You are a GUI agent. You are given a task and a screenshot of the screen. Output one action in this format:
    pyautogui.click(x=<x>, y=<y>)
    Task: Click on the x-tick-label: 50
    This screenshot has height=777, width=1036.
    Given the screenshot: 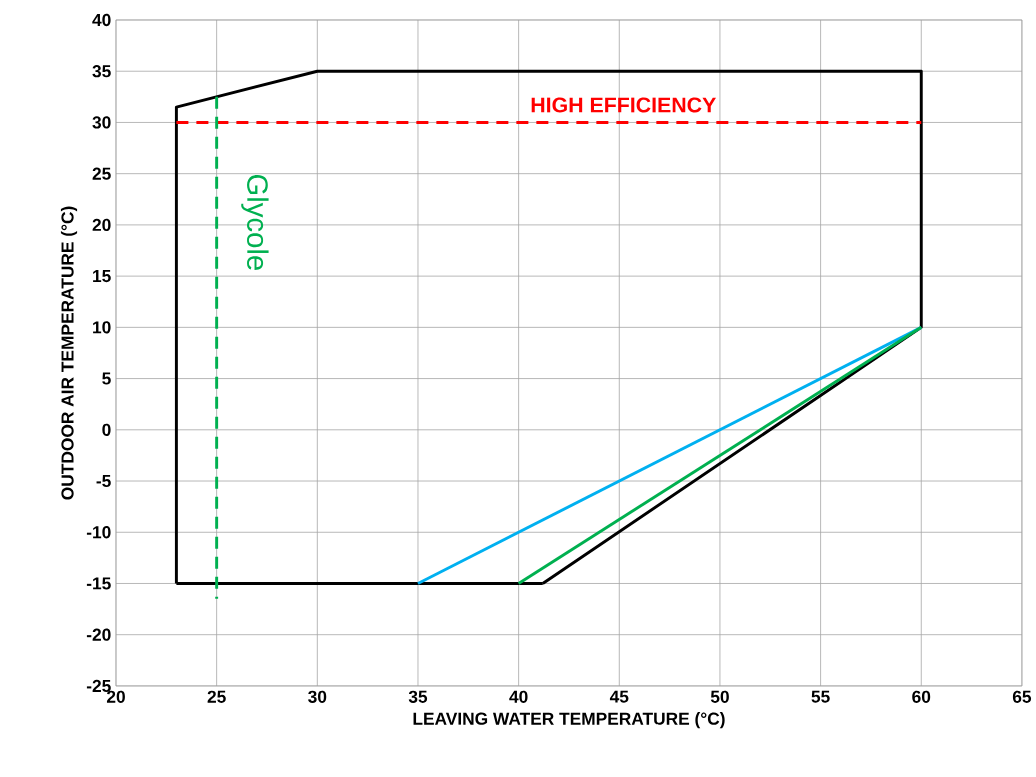 What is the action you would take?
    pyautogui.click(x=719, y=696)
    